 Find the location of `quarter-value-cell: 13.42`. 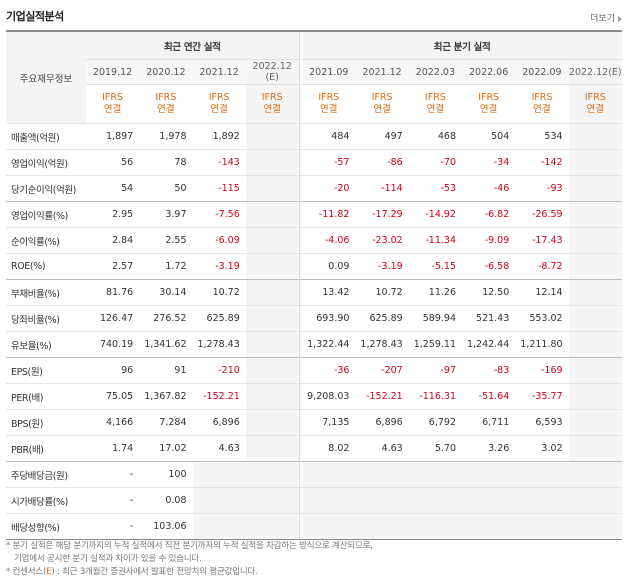

quarter-value-cell: 13.42 is located at coordinates (329, 292).